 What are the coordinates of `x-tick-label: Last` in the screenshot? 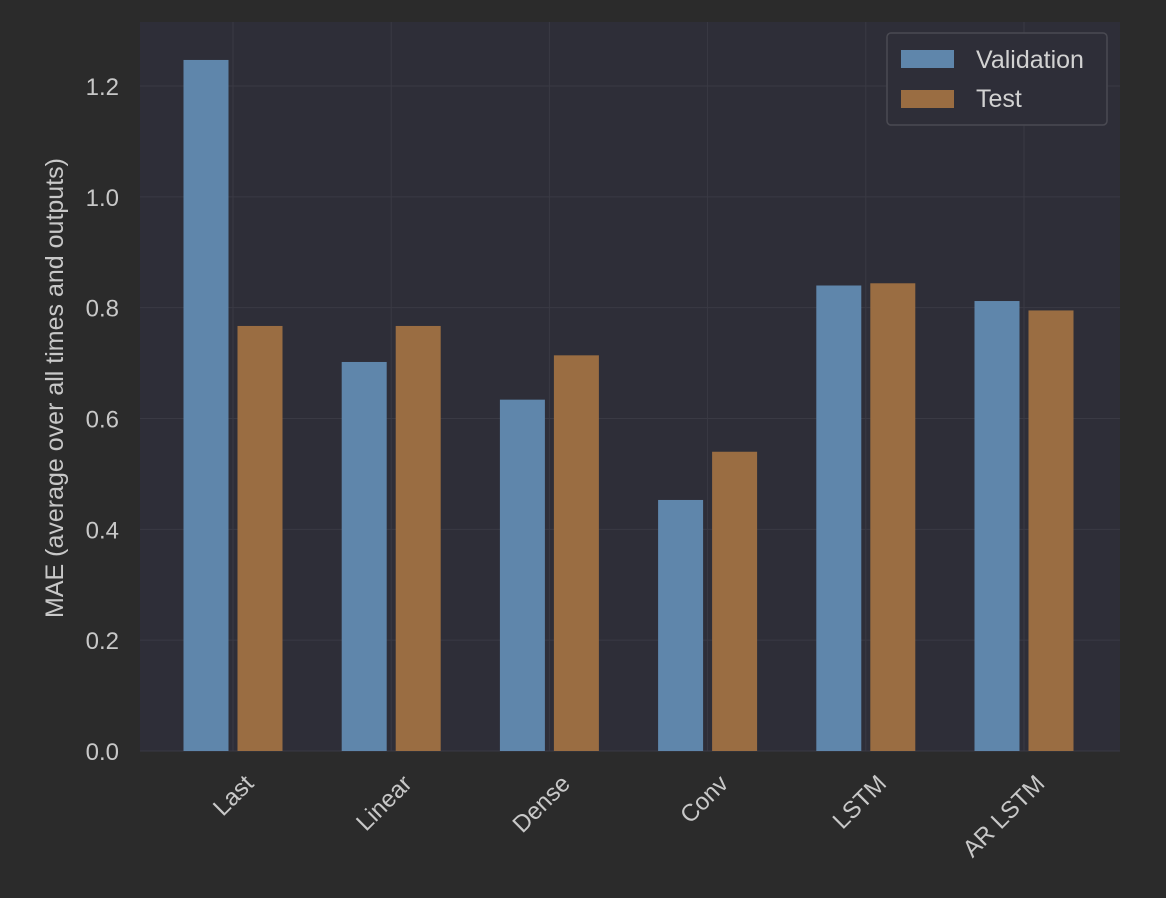 It's located at (233, 795).